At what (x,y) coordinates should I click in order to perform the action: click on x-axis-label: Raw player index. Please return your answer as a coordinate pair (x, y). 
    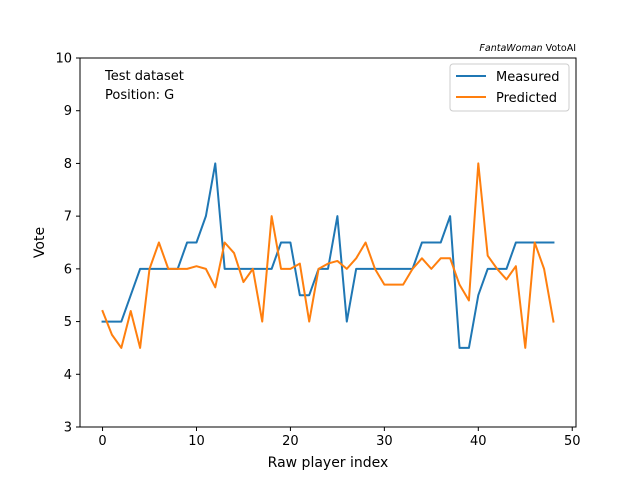
    Looking at the image, I should click on (328, 463).